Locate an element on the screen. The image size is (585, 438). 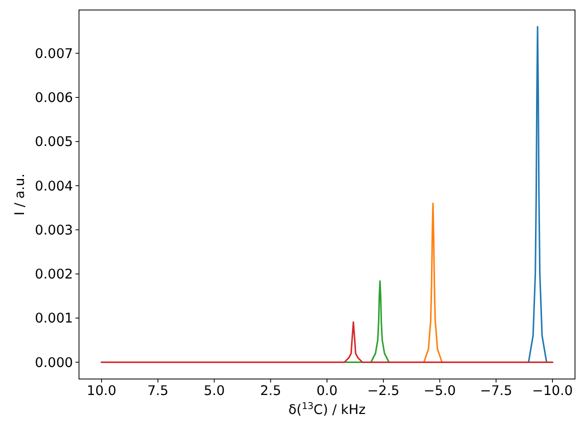
x-tick-label: 0.0 is located at coordinates (327, 391).